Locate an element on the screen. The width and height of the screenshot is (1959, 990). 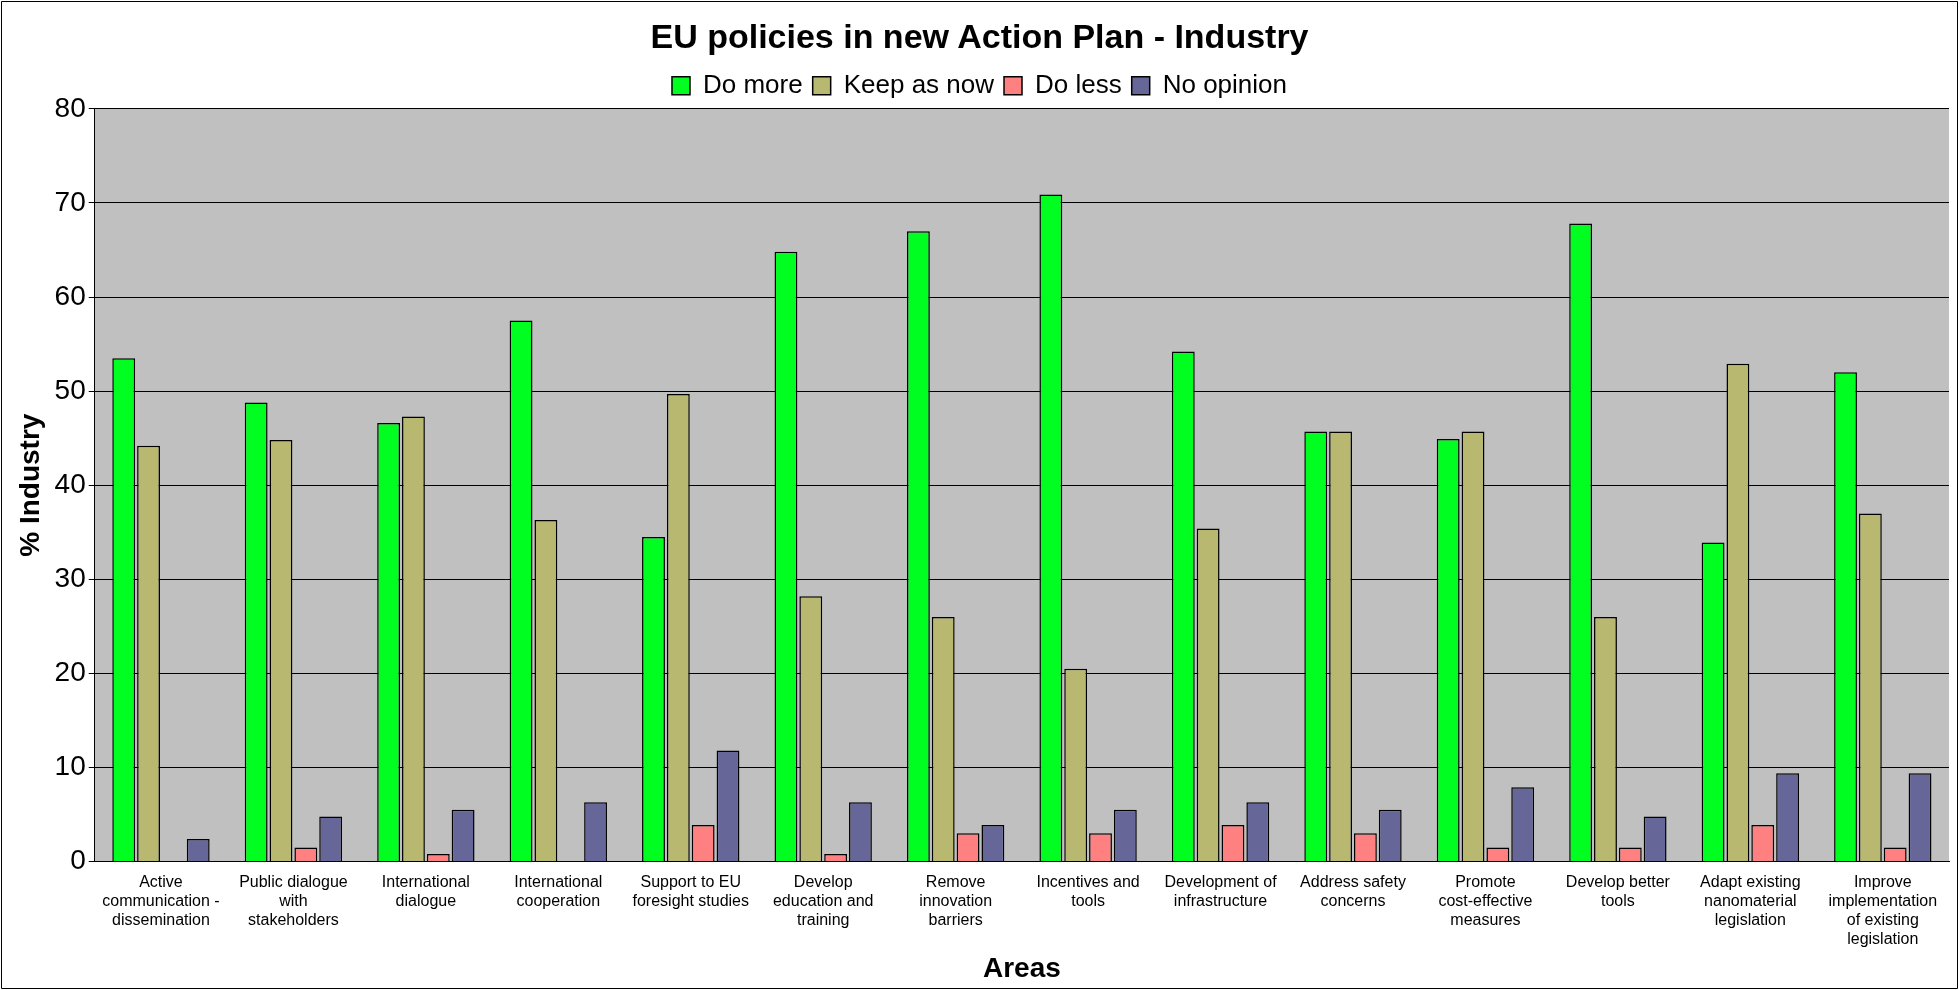
y-tick-label: 40 is located at coordinates (70, 483).